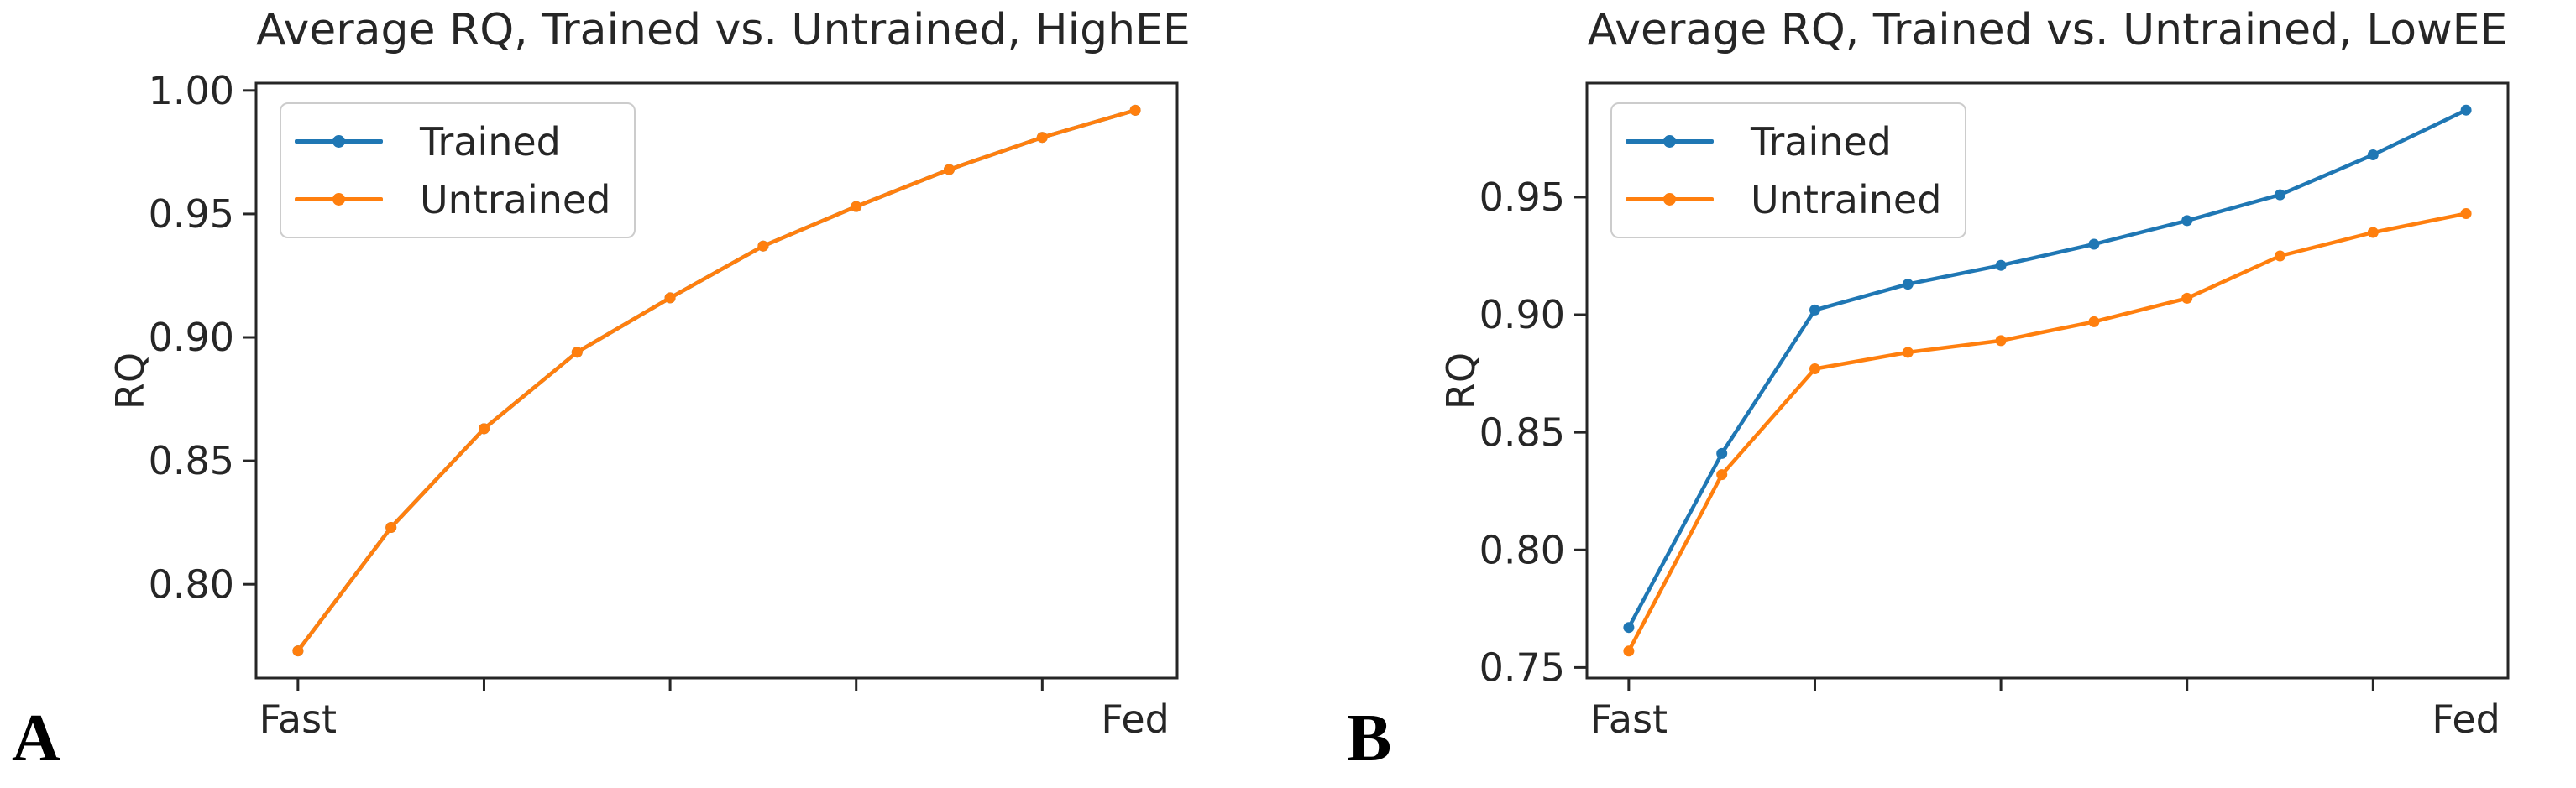 This screenshot has height=788, width=2576. I want to click on panel-a-x-tick-label-fed: Fed, so click(1135, 719).